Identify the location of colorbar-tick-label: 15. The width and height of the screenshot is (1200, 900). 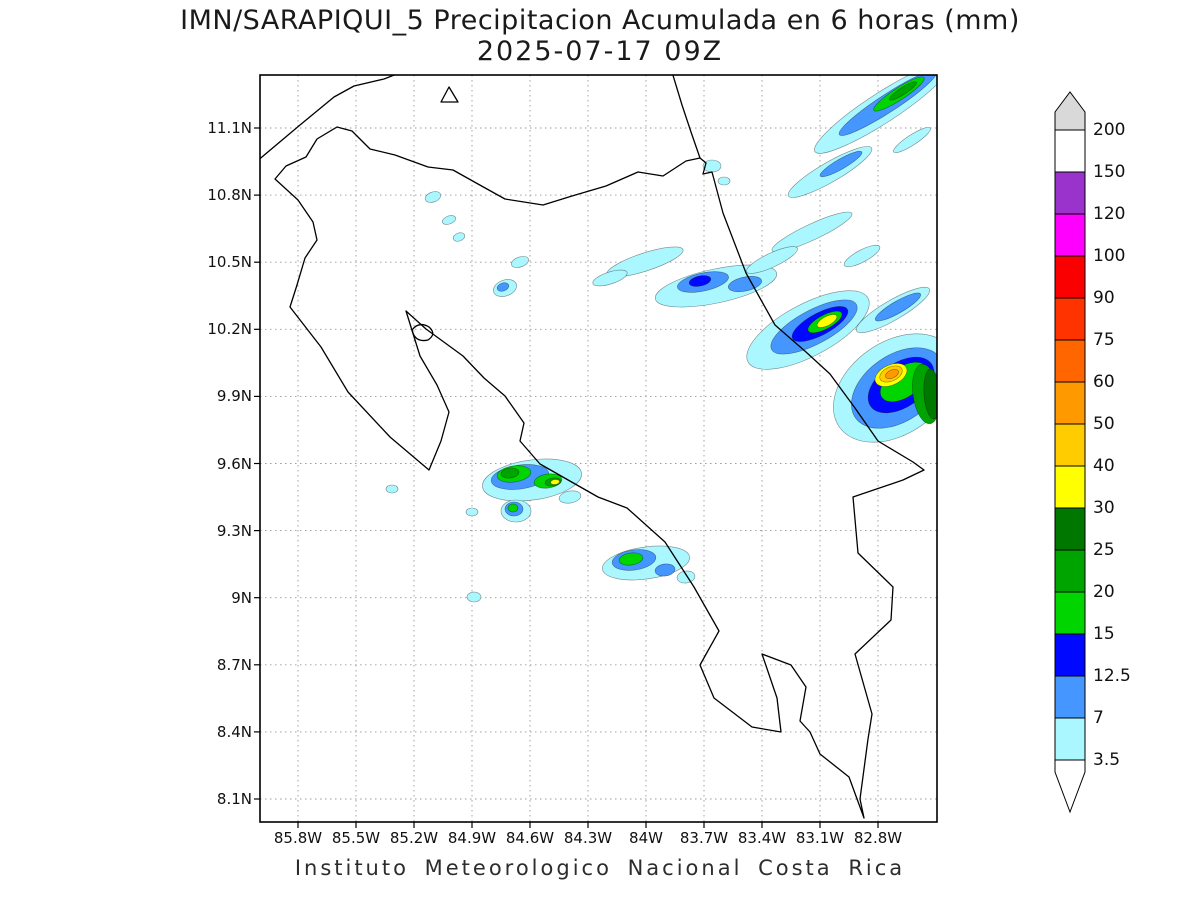
(1104, 634).